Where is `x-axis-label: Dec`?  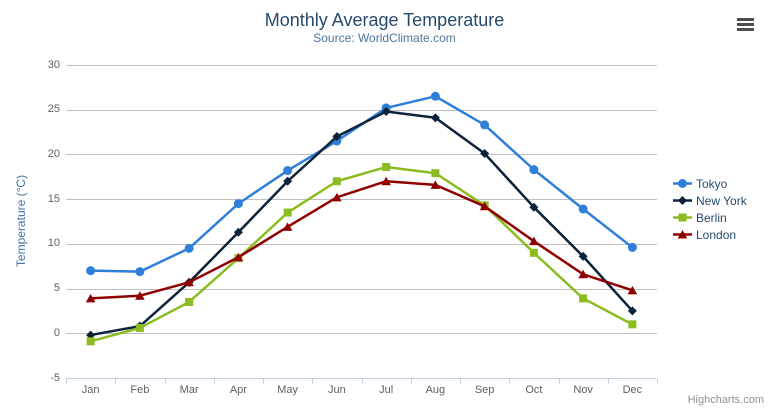 x-axis-label: Dec is located at coordinates (632, 389).